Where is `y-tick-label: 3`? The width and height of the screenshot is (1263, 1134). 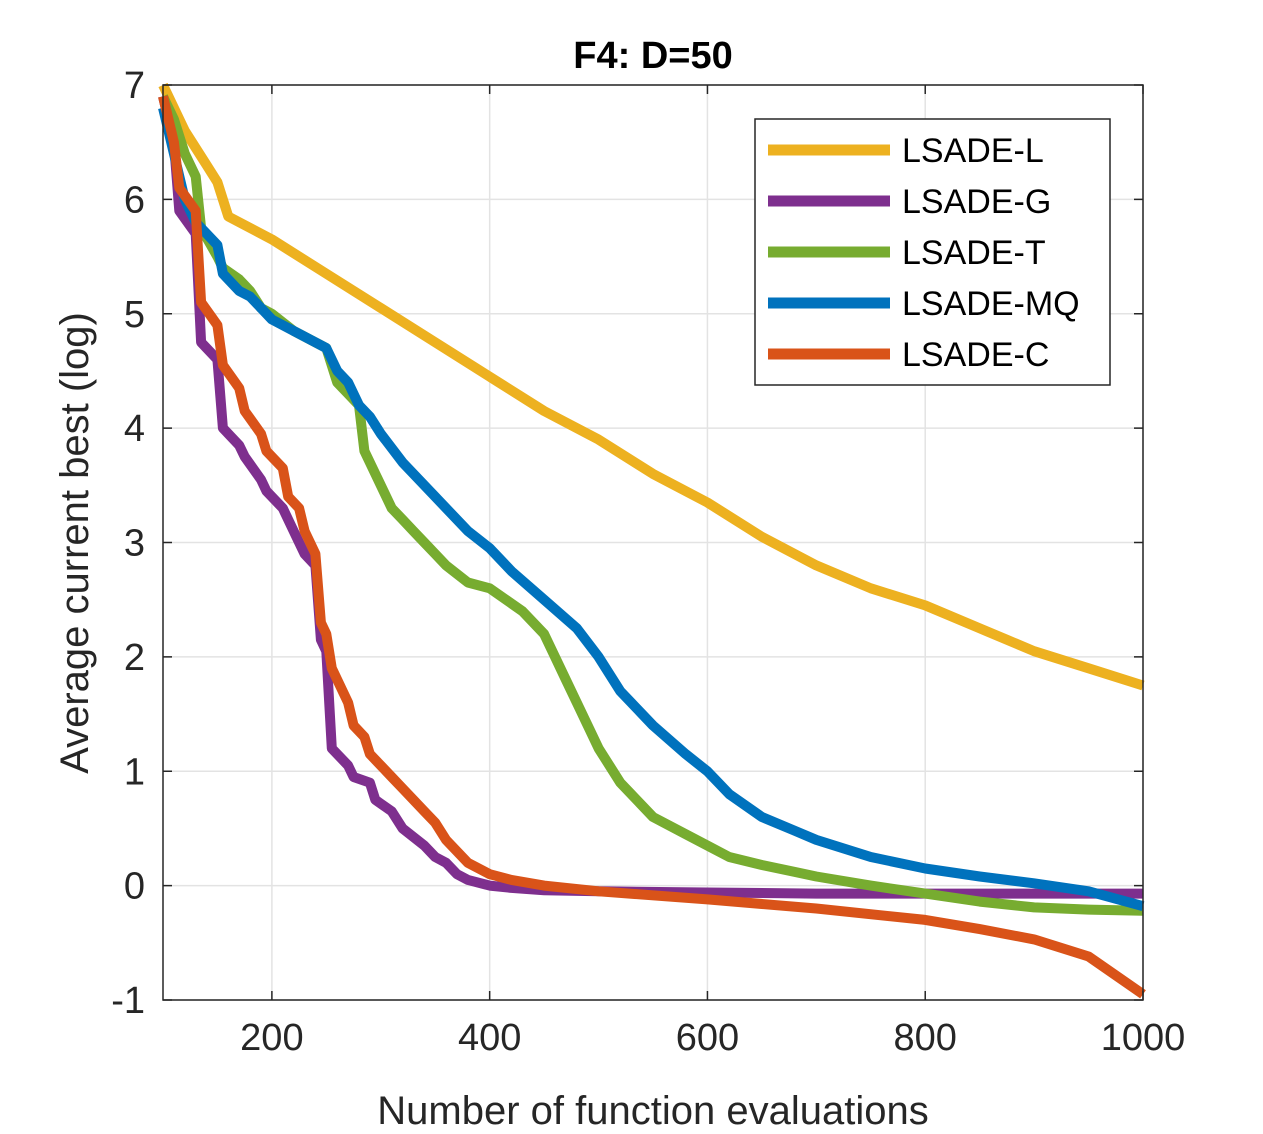 y-tick-label: 3 is located at coordinates (134, 544).